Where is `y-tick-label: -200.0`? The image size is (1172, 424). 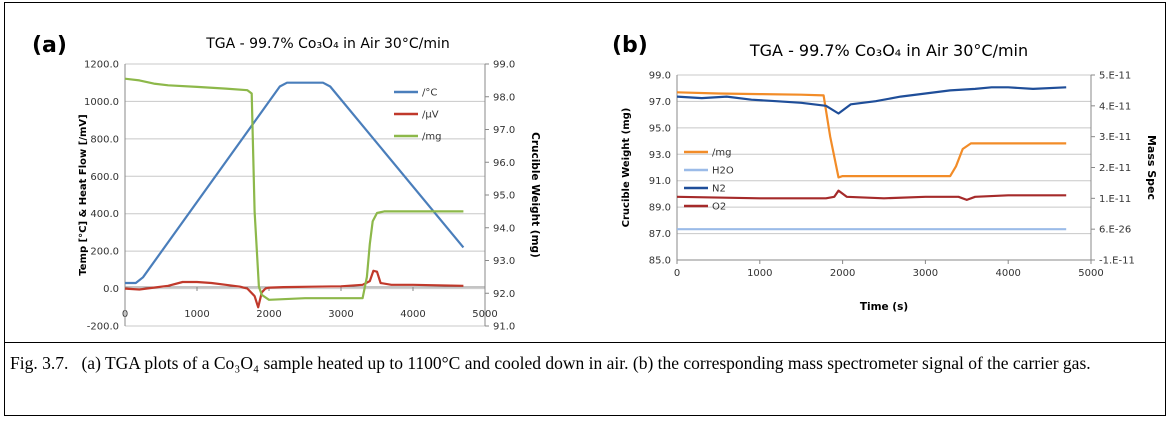 y-tick-label: -200.0 is located at coordinates (103, 327).